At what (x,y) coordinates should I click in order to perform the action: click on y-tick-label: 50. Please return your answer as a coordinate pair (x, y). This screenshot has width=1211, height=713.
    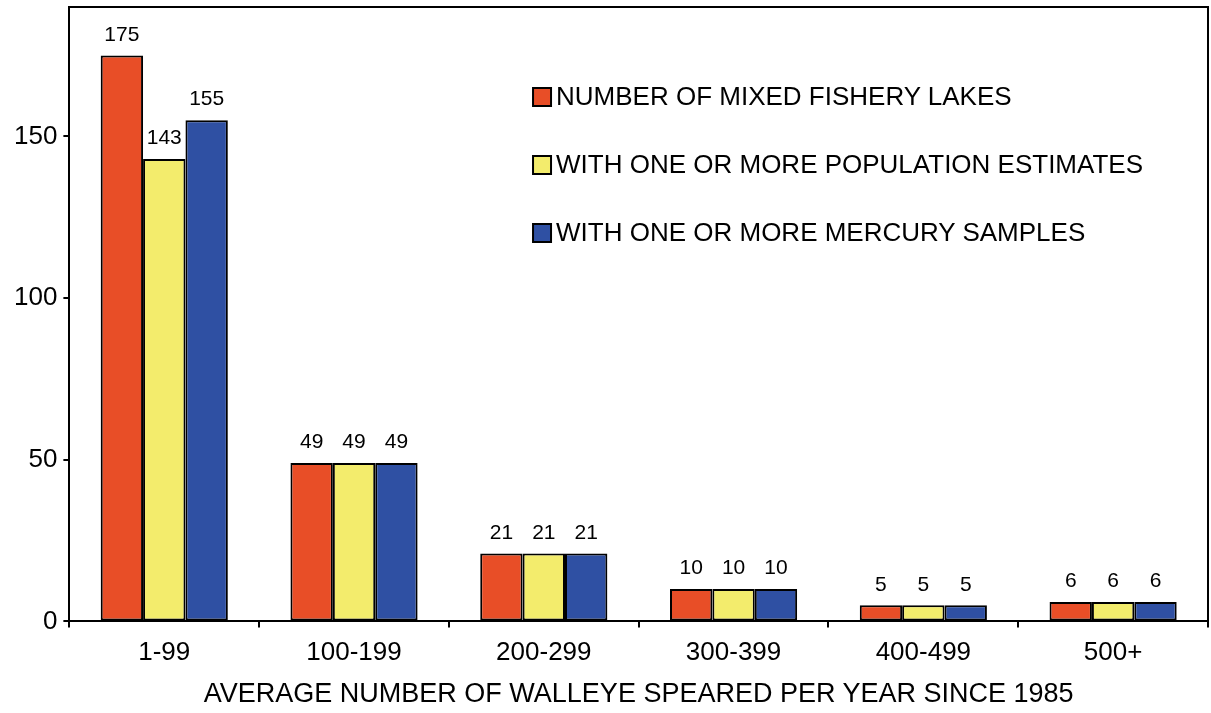
    Looking at the image, I should click on (43, 457).